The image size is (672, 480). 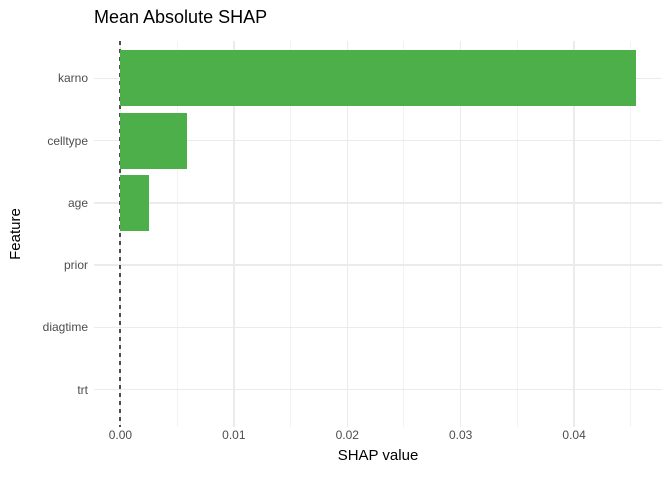 I want to click on bar-celltype, so click(x=154, y=140).